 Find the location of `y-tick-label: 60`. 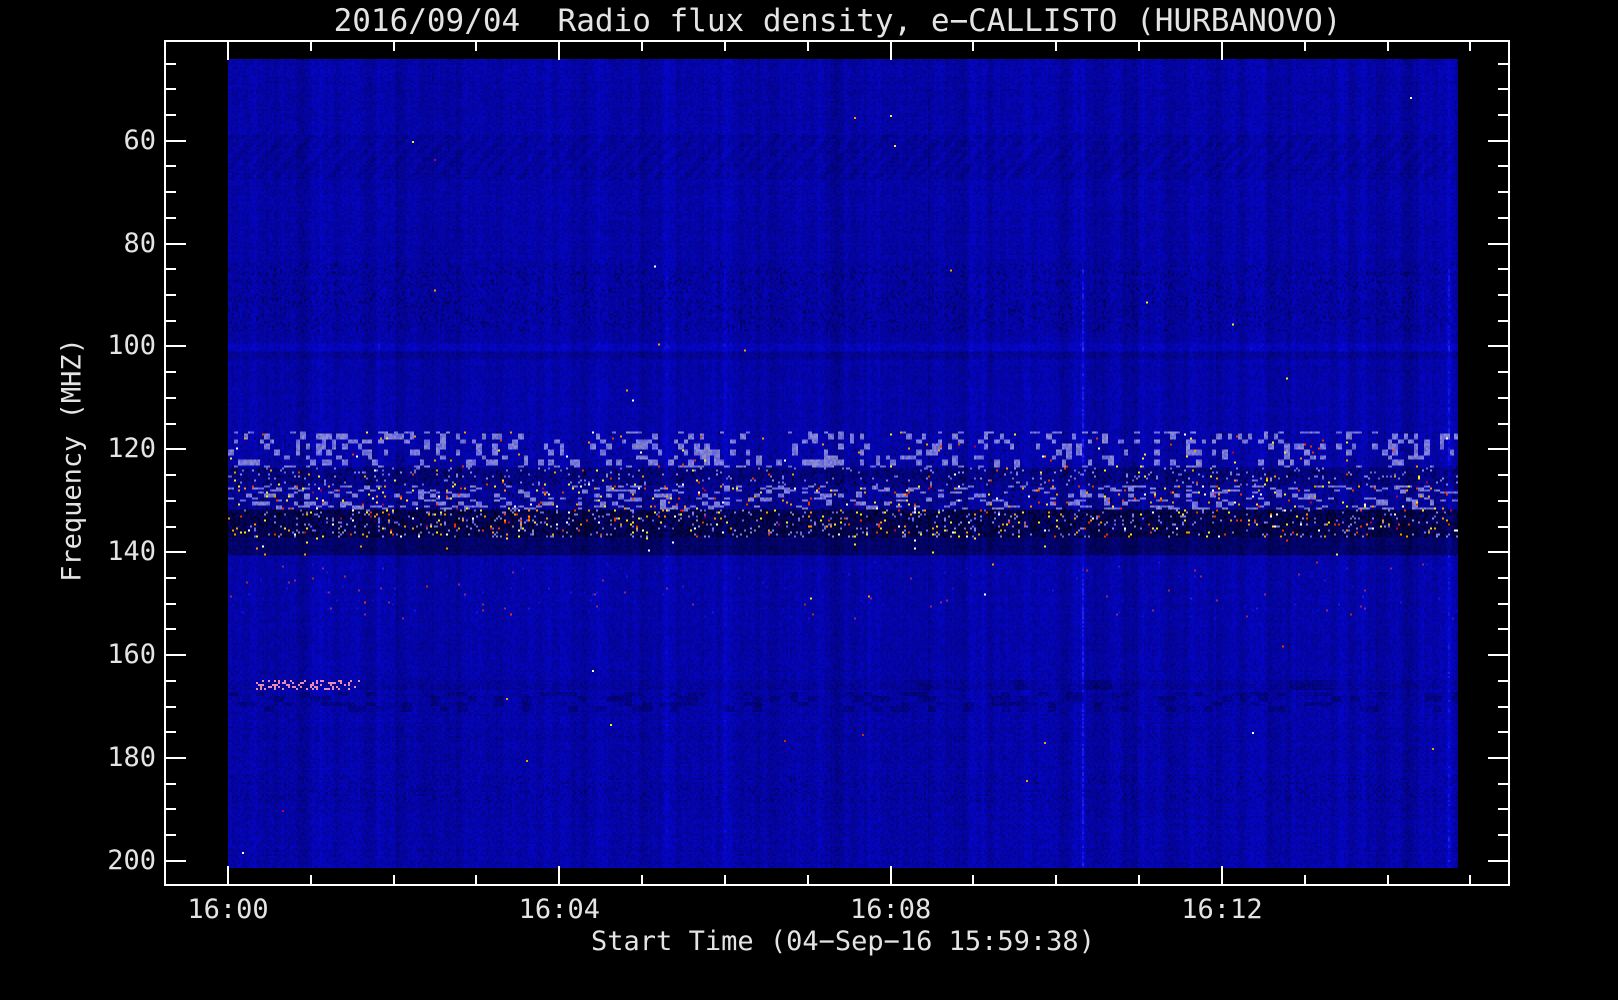

y-tick-label: 60 is located at coordinates (139, 140).